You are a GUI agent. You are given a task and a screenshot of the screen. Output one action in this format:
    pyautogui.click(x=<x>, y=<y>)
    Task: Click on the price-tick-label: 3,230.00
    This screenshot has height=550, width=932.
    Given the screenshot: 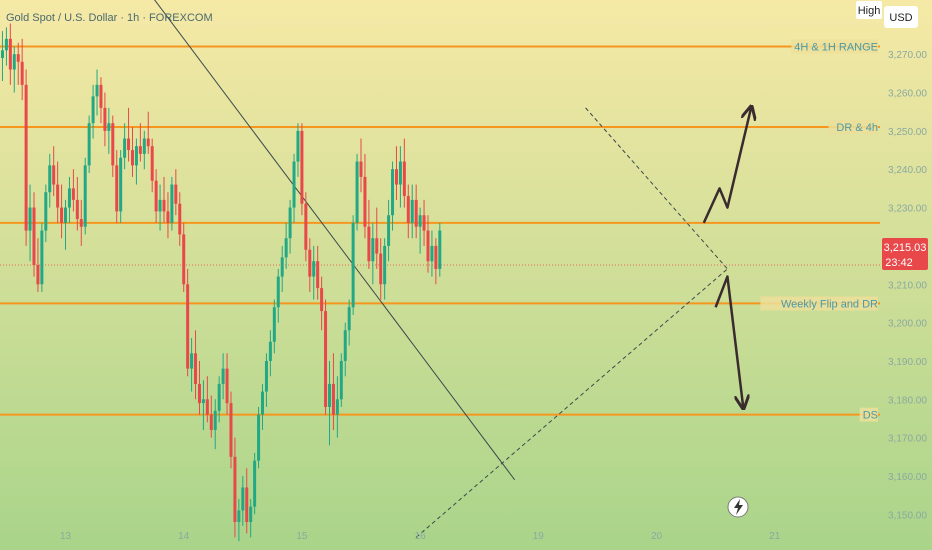 What is the action you would take?
    pyautogui.click(x=907, y=209)
    